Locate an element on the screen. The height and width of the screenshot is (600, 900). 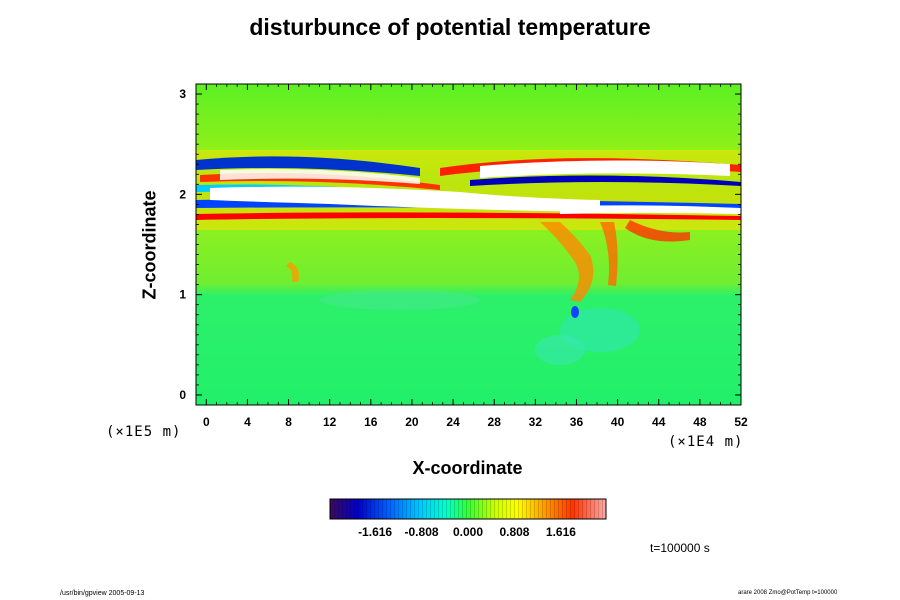
colorbar-tick-marks is located at coordinates (468, 509).